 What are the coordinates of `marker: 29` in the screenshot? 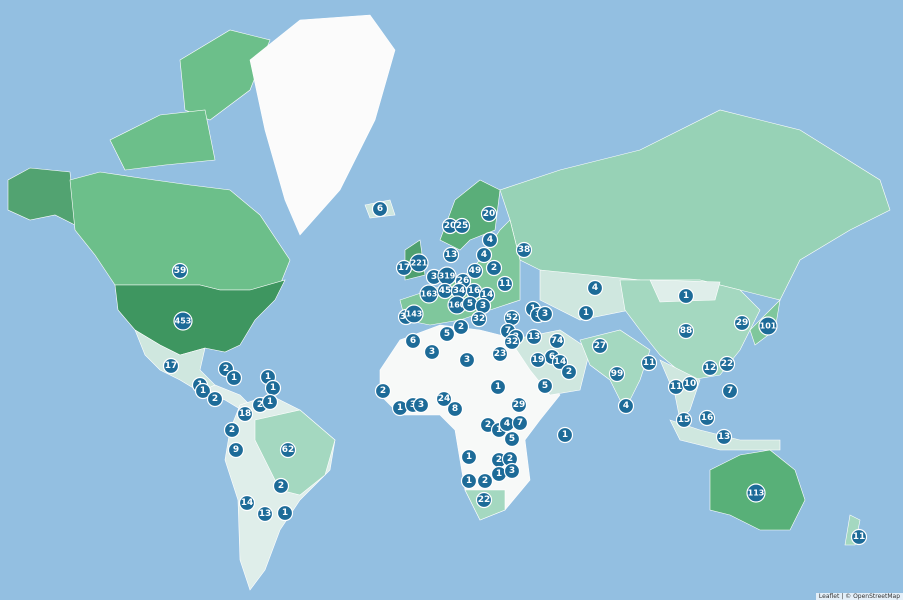 It's located at (519, 405).